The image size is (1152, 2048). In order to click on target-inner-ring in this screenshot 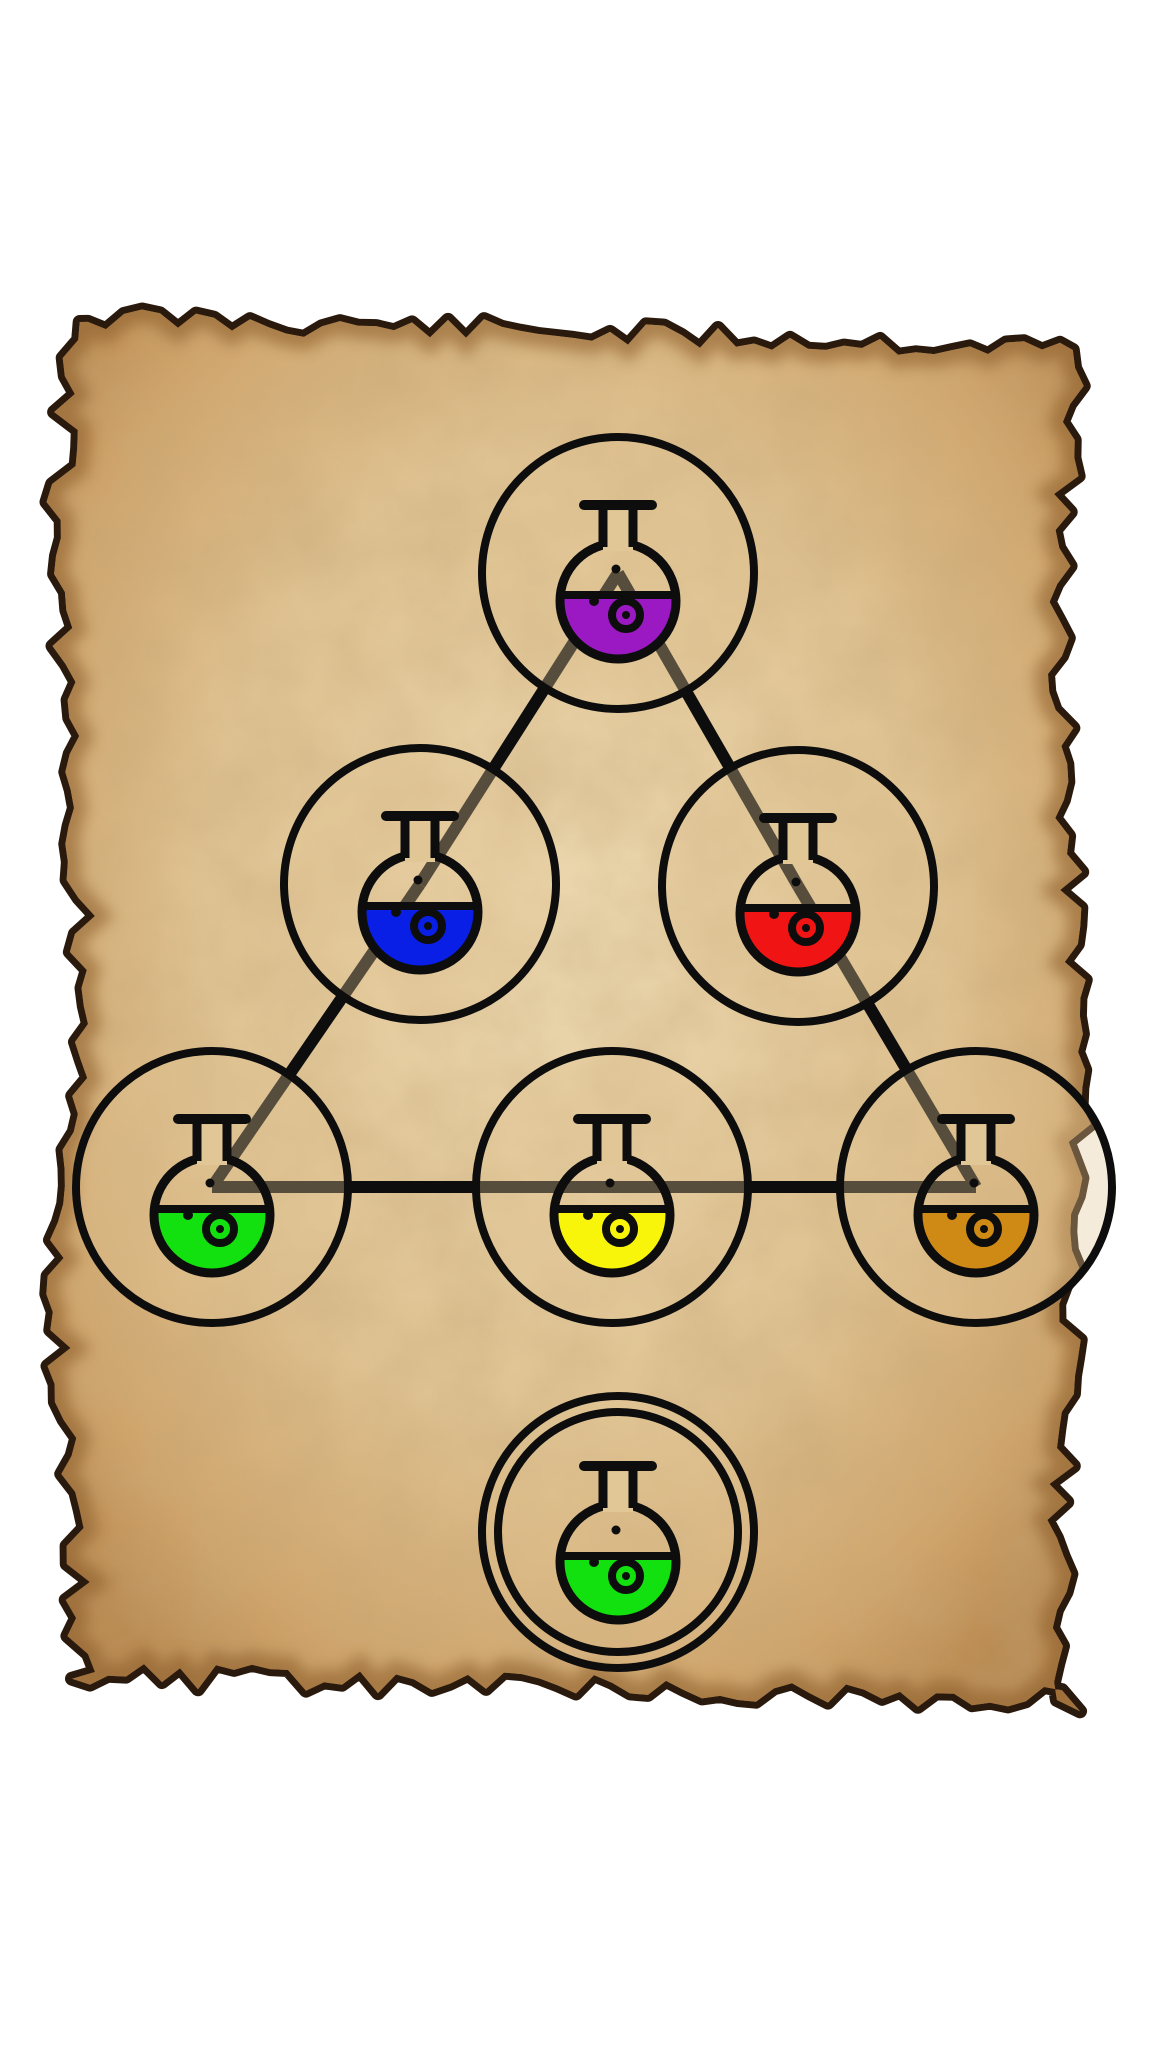, I will do `click(618, 1532)`.